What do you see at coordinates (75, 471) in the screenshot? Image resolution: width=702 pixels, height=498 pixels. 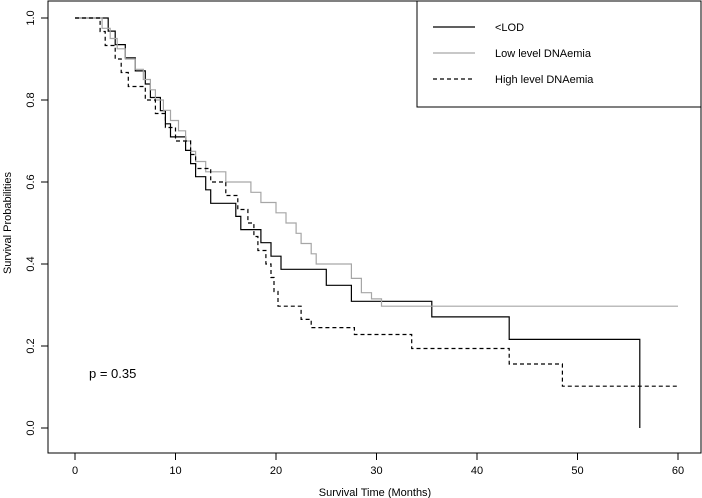 I see `x-tick-label: 0` at bounding box center [75, 471].